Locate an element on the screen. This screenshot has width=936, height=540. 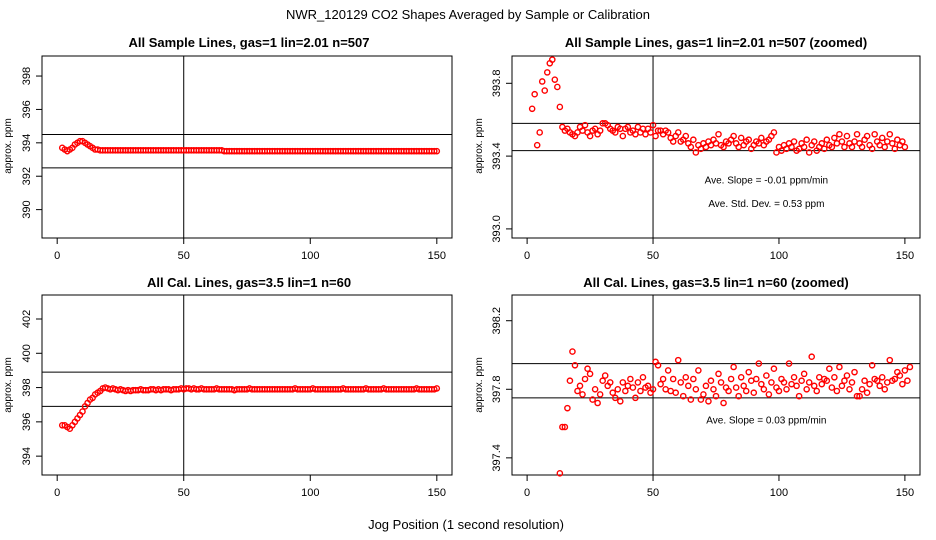
y-tick-label: 400 is located at coordinates (27, 353).